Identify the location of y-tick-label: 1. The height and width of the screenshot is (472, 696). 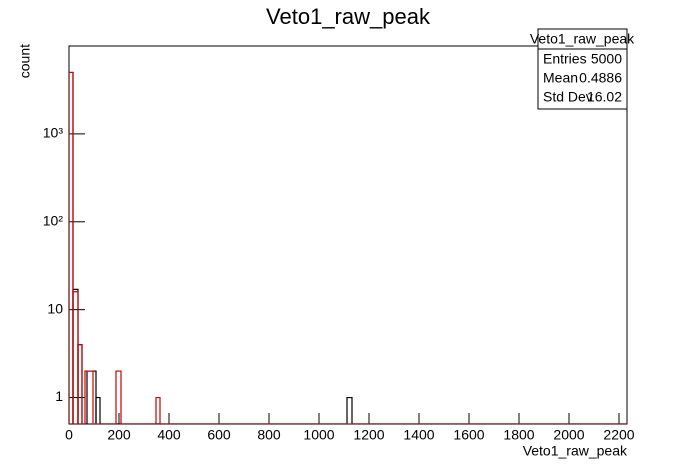
(59, 396).